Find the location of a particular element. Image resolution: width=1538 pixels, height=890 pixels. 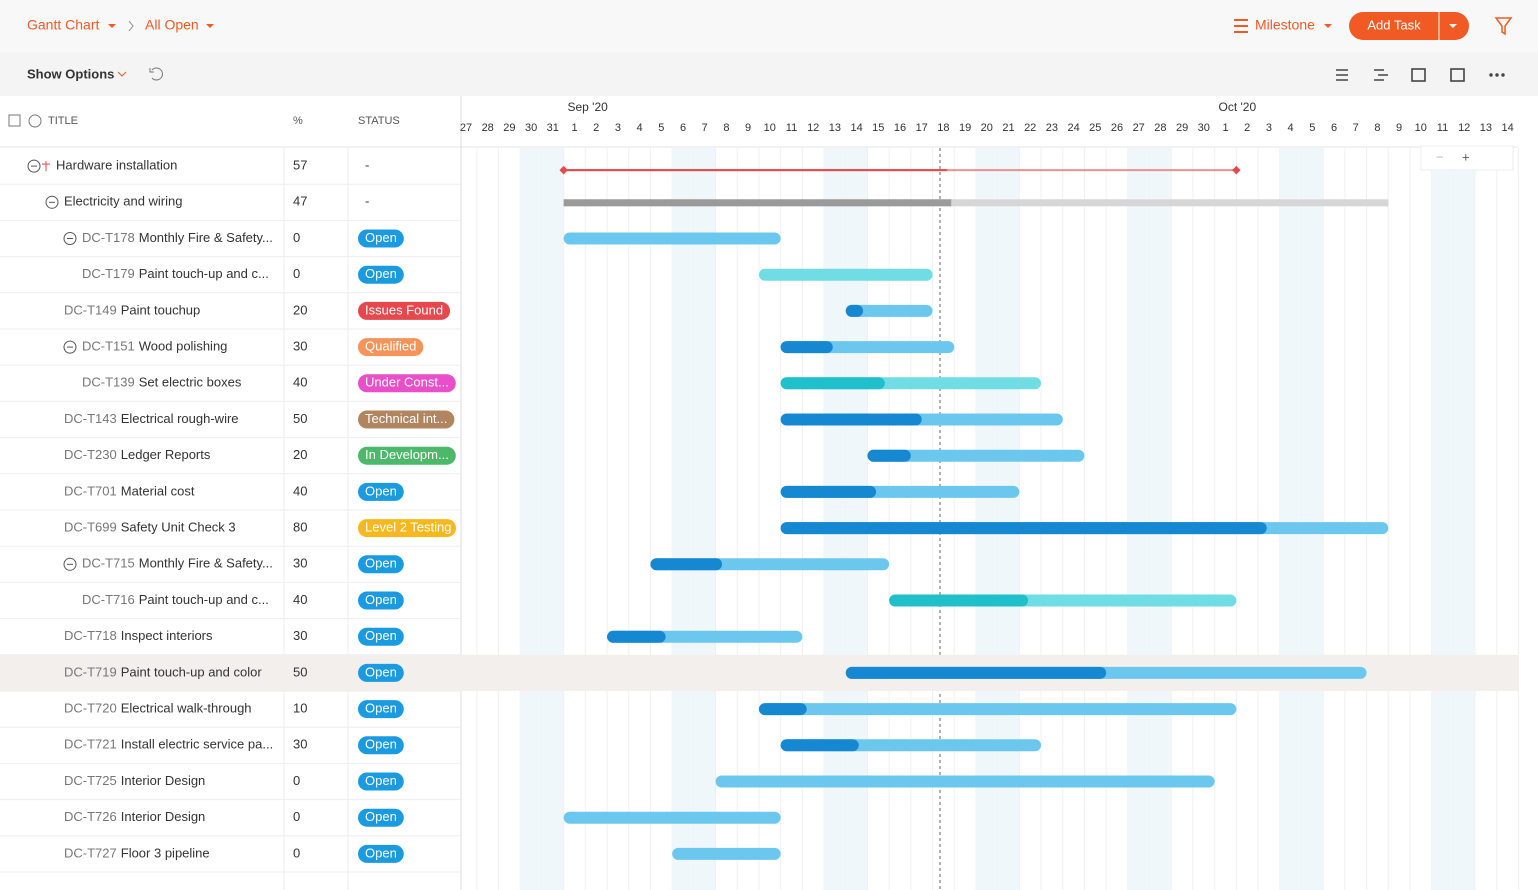

day-label: 9 is located at coordinates (1399, 128).